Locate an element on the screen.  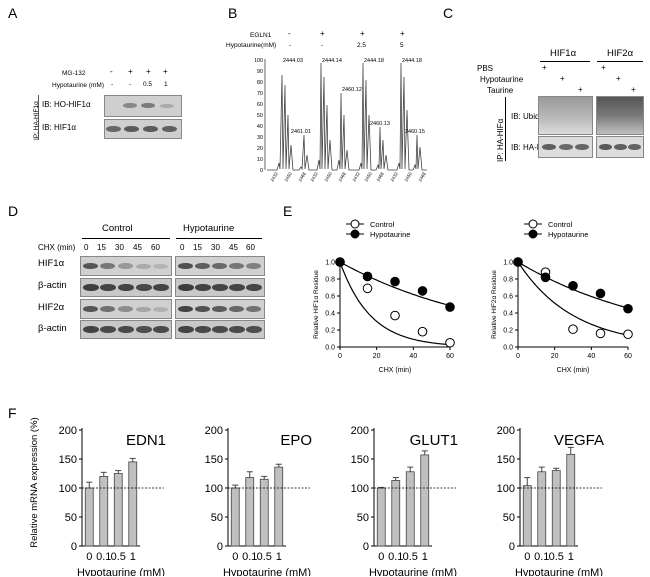
hypotaurine-label-a: Hypotaurine (mM) is located at coordinates (78, 85).